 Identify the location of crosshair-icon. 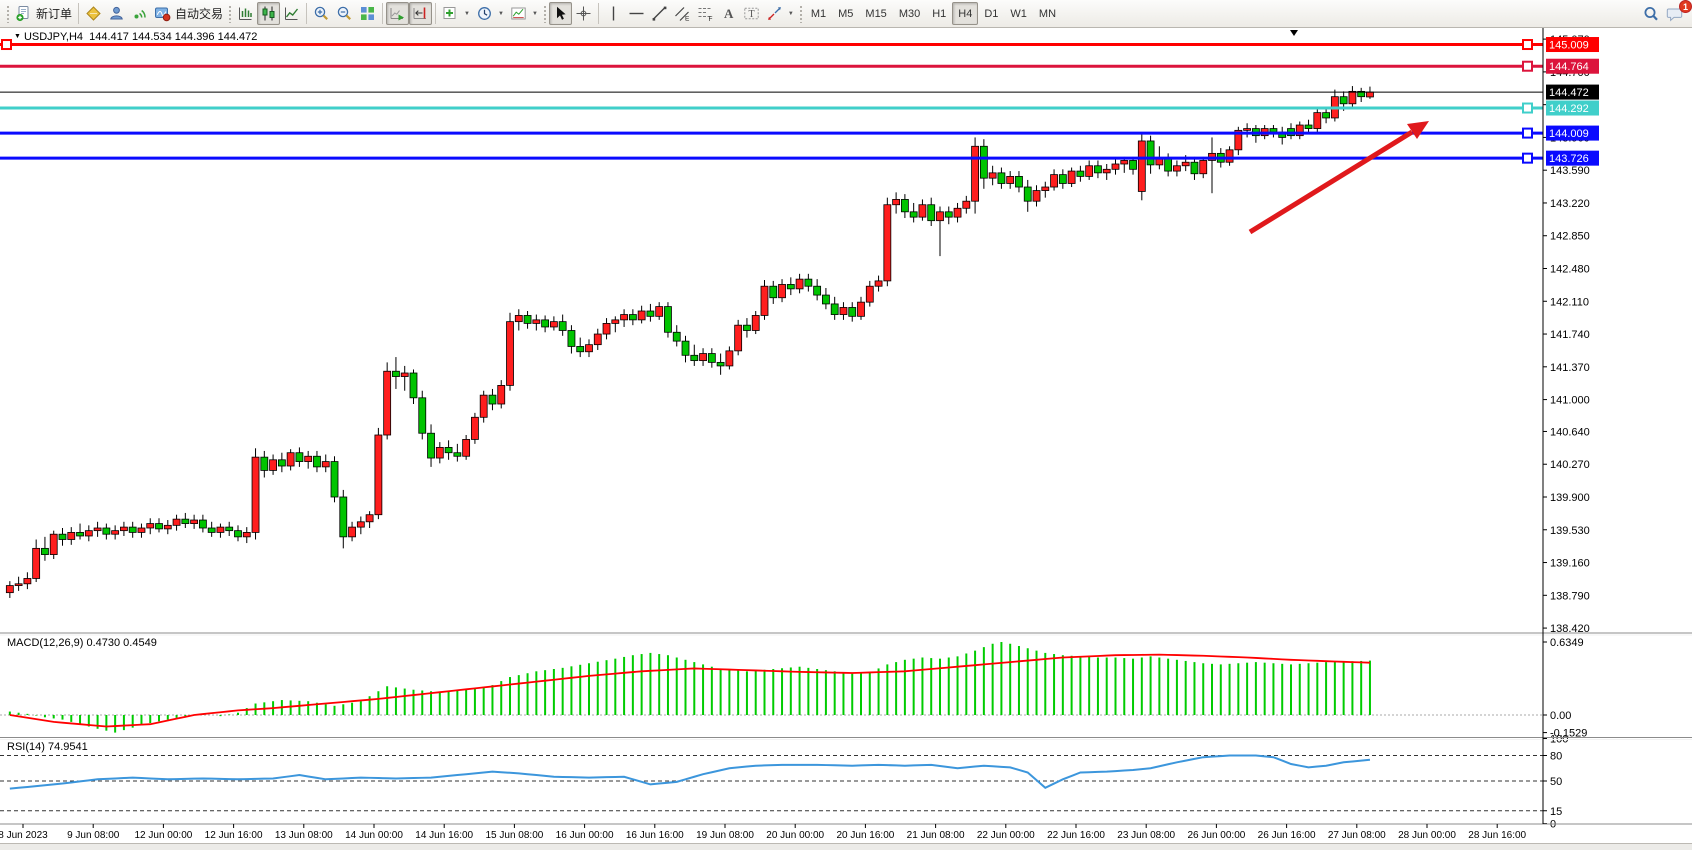
(583, 13).